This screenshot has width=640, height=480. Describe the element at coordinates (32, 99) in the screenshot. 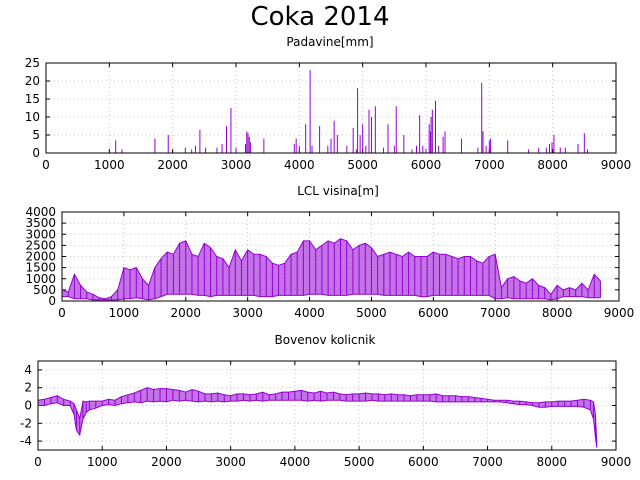

I see `precipitation-y-tick-label: 15` at that location.